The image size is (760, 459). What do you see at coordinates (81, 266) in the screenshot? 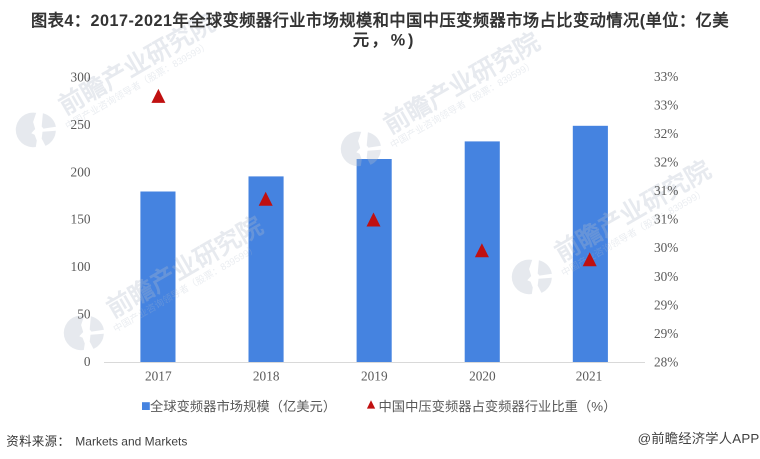
I see `svg-text: 100` at bounding box center [81, 266].